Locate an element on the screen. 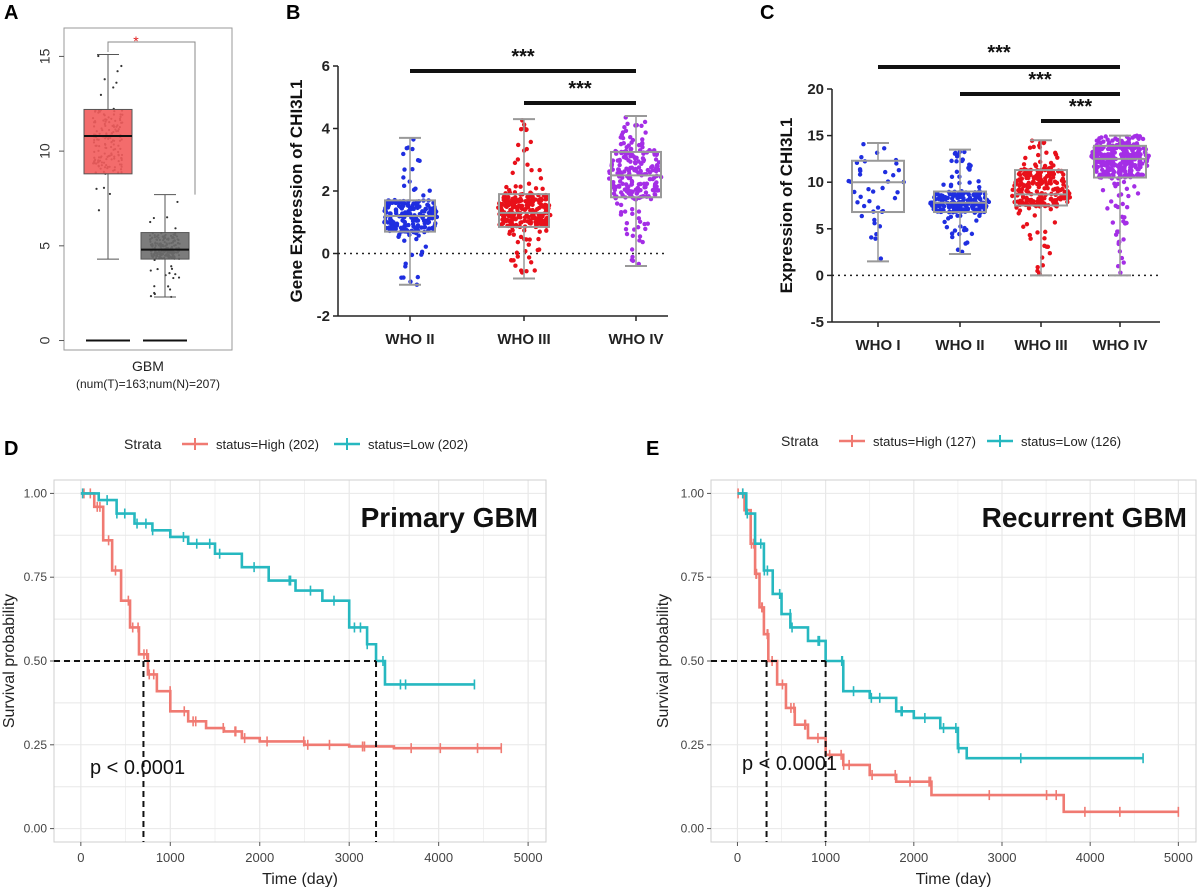  legend-label: status=Low (126) is located at coordinates (1071, 441).